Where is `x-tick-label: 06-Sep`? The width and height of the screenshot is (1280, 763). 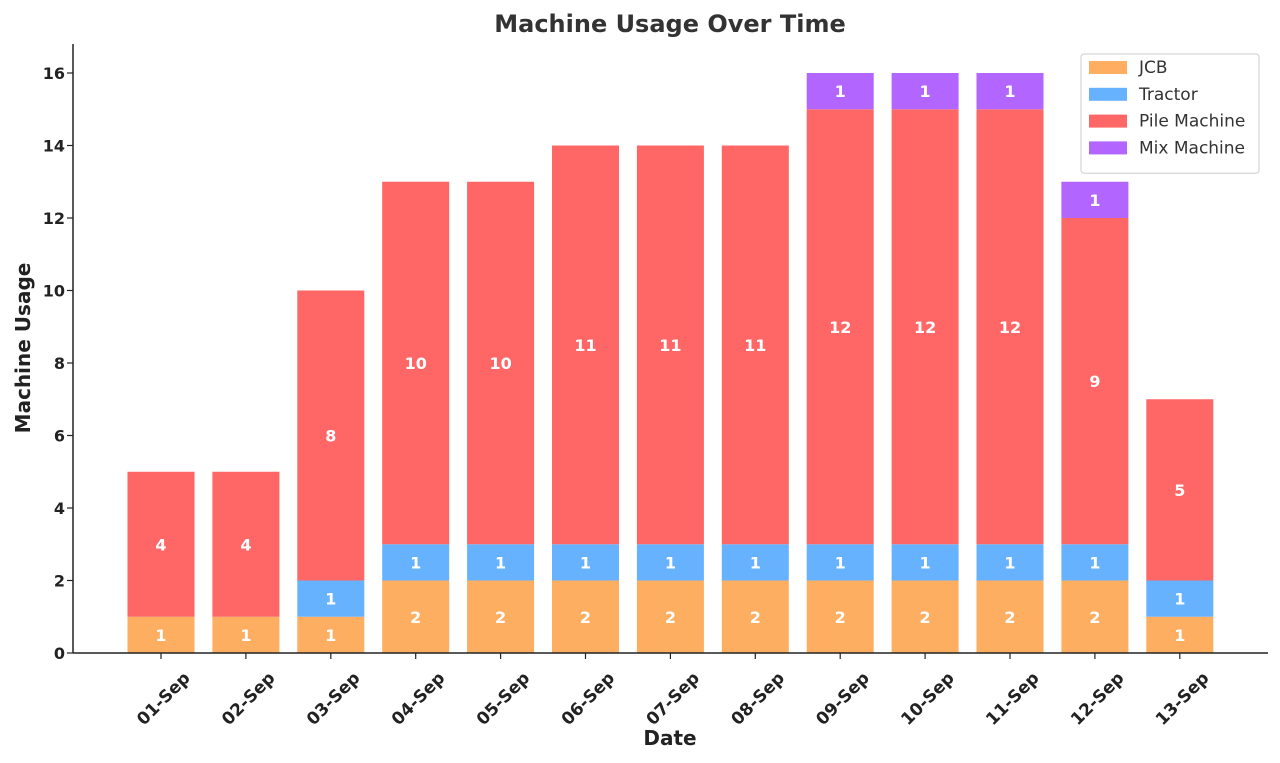
x-tick-label: 06-Sep is located at coordinates (588, 698).